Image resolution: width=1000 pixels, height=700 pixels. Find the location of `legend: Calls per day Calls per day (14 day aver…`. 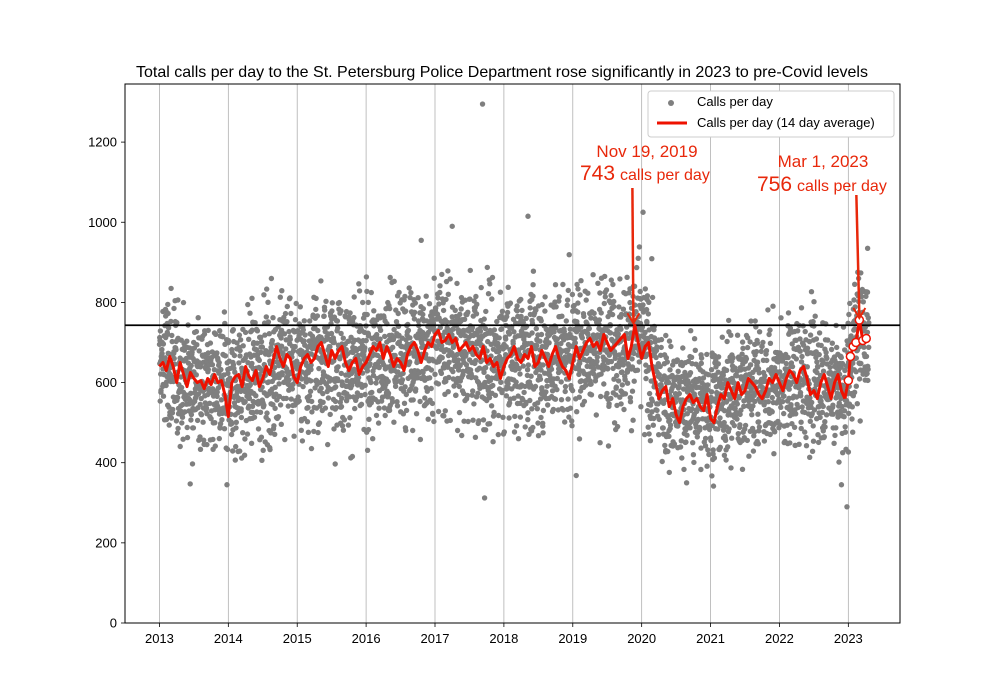

legend: Calls per day Calls per day (14 day aver… is located at coordinates (771, 114).